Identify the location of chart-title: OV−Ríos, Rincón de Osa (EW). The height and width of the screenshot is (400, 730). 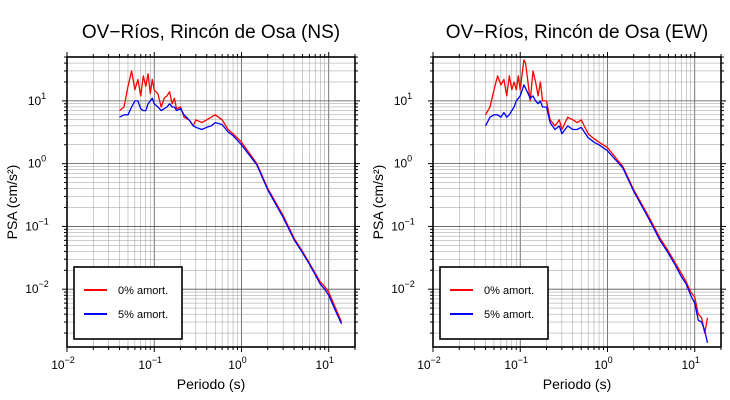
(577, 32).